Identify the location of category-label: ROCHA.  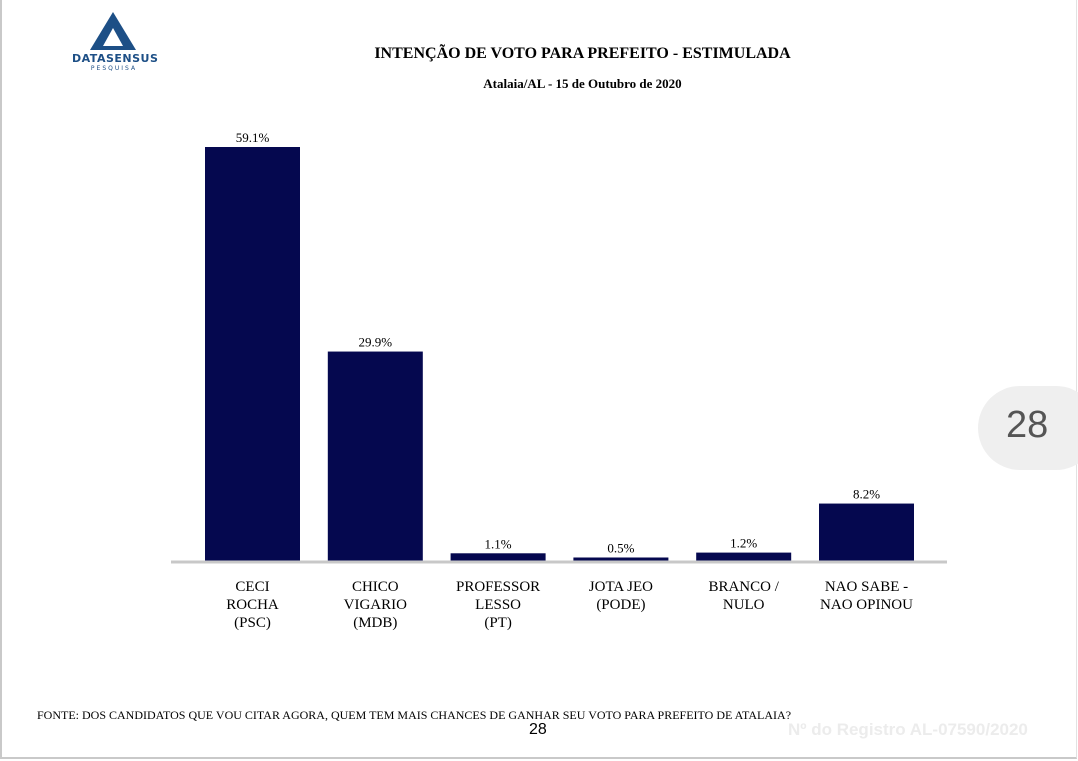
(252, 605).